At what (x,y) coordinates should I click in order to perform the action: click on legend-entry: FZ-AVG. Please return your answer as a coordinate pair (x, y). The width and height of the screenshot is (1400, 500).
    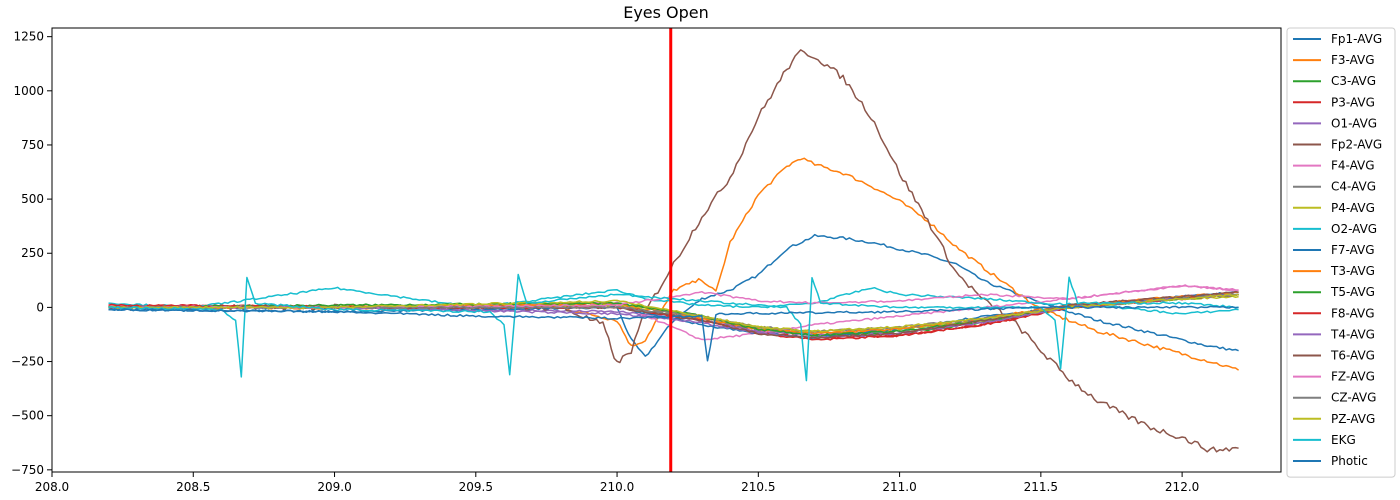
    Looking at the image, I should click on (1353, 377).